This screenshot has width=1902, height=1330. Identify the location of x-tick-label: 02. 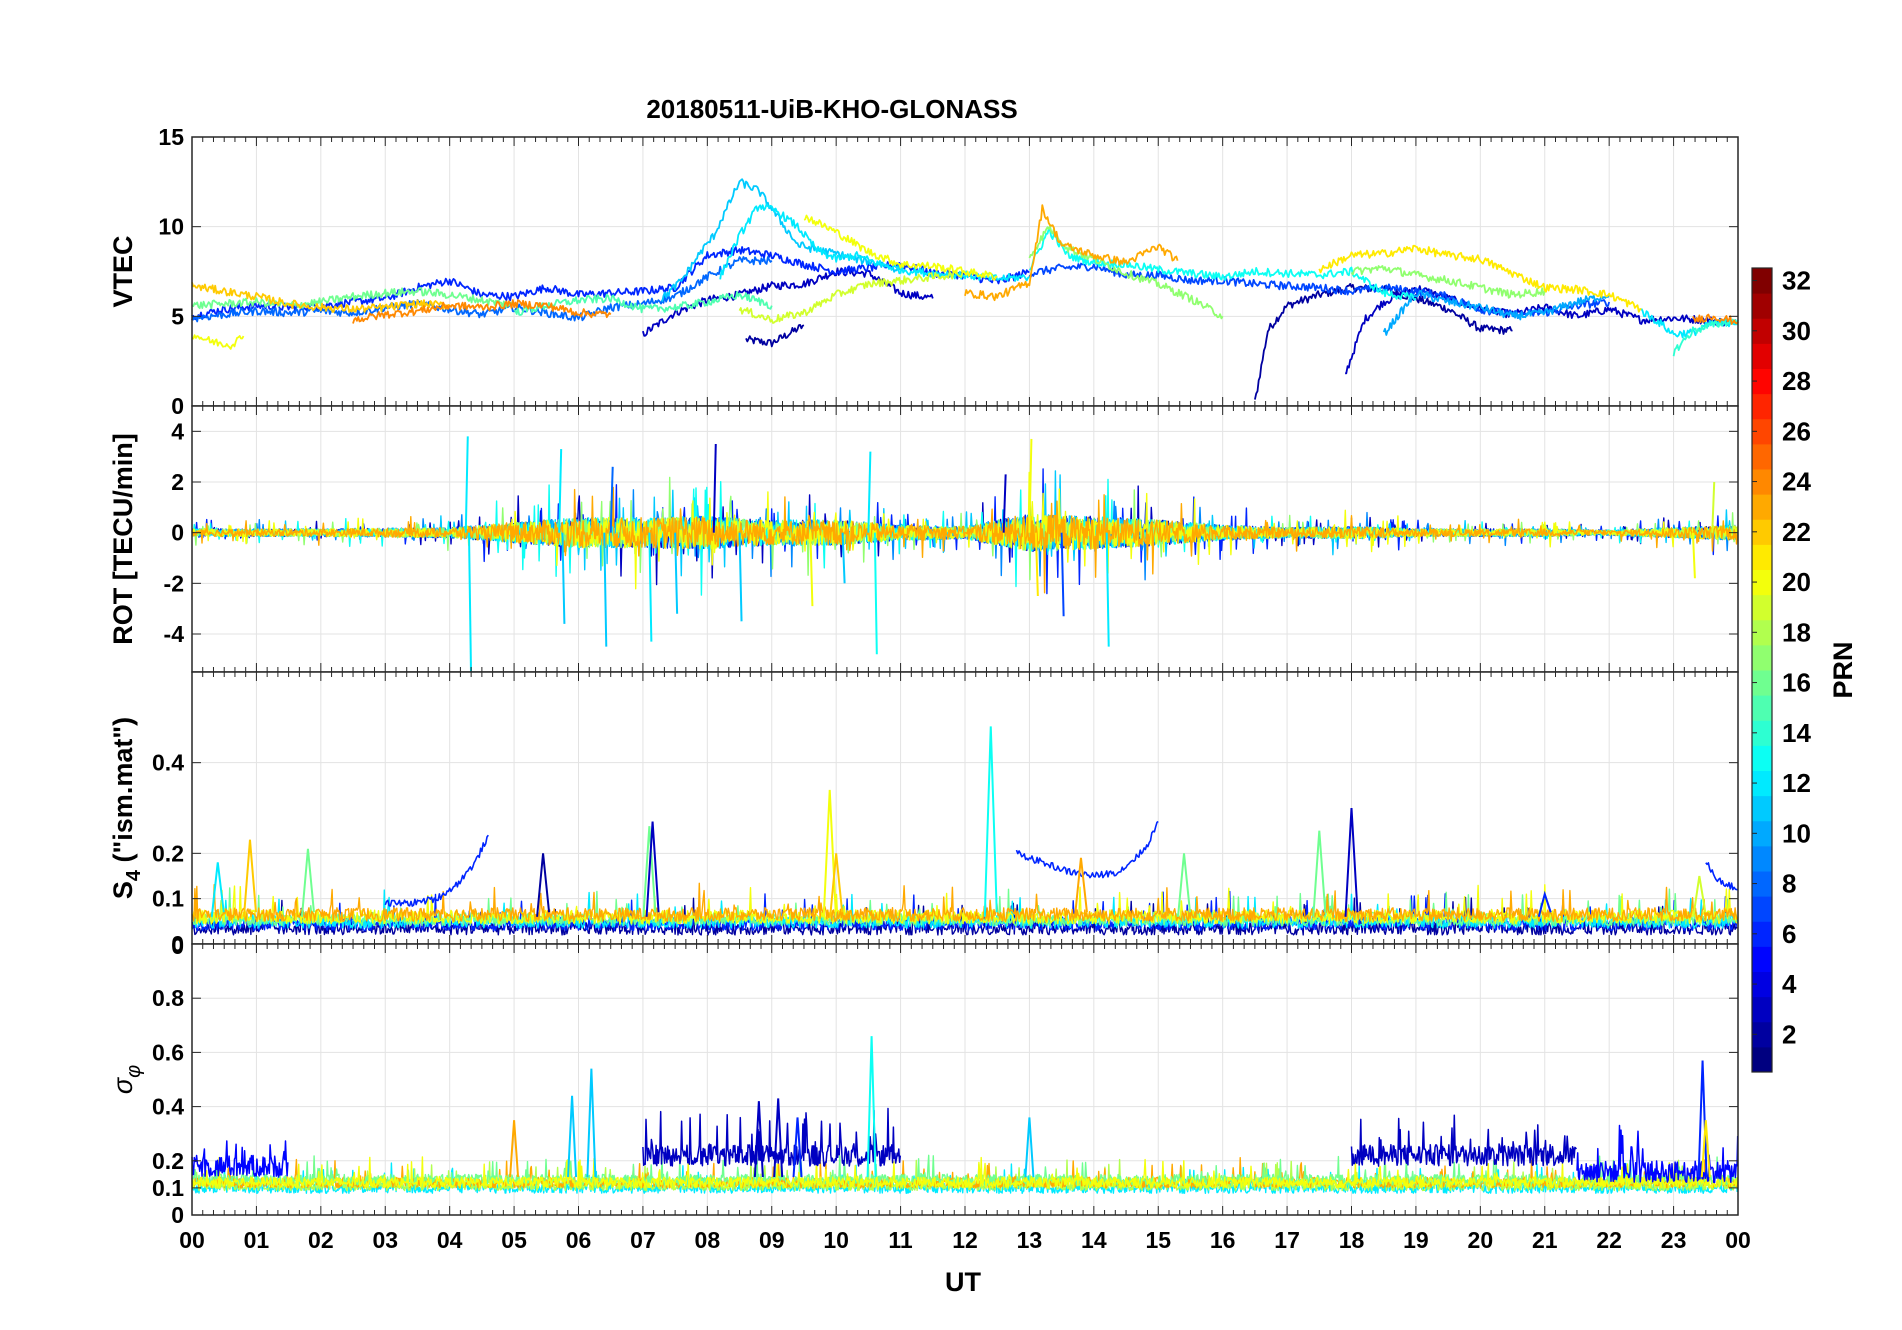
(321, 1240).